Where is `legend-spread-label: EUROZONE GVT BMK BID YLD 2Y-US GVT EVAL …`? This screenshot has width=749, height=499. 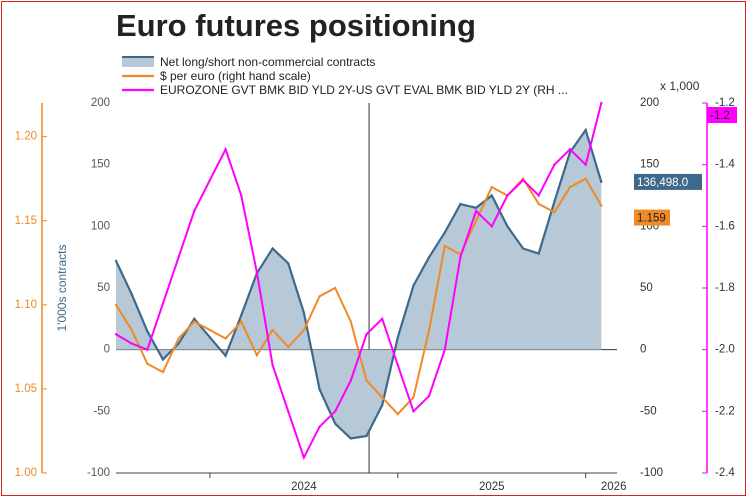 legend-spread-label: EUROZONE GVT BMK BID YLD 2Y-US GVT EVAL … is located at coordinates (364, 90).